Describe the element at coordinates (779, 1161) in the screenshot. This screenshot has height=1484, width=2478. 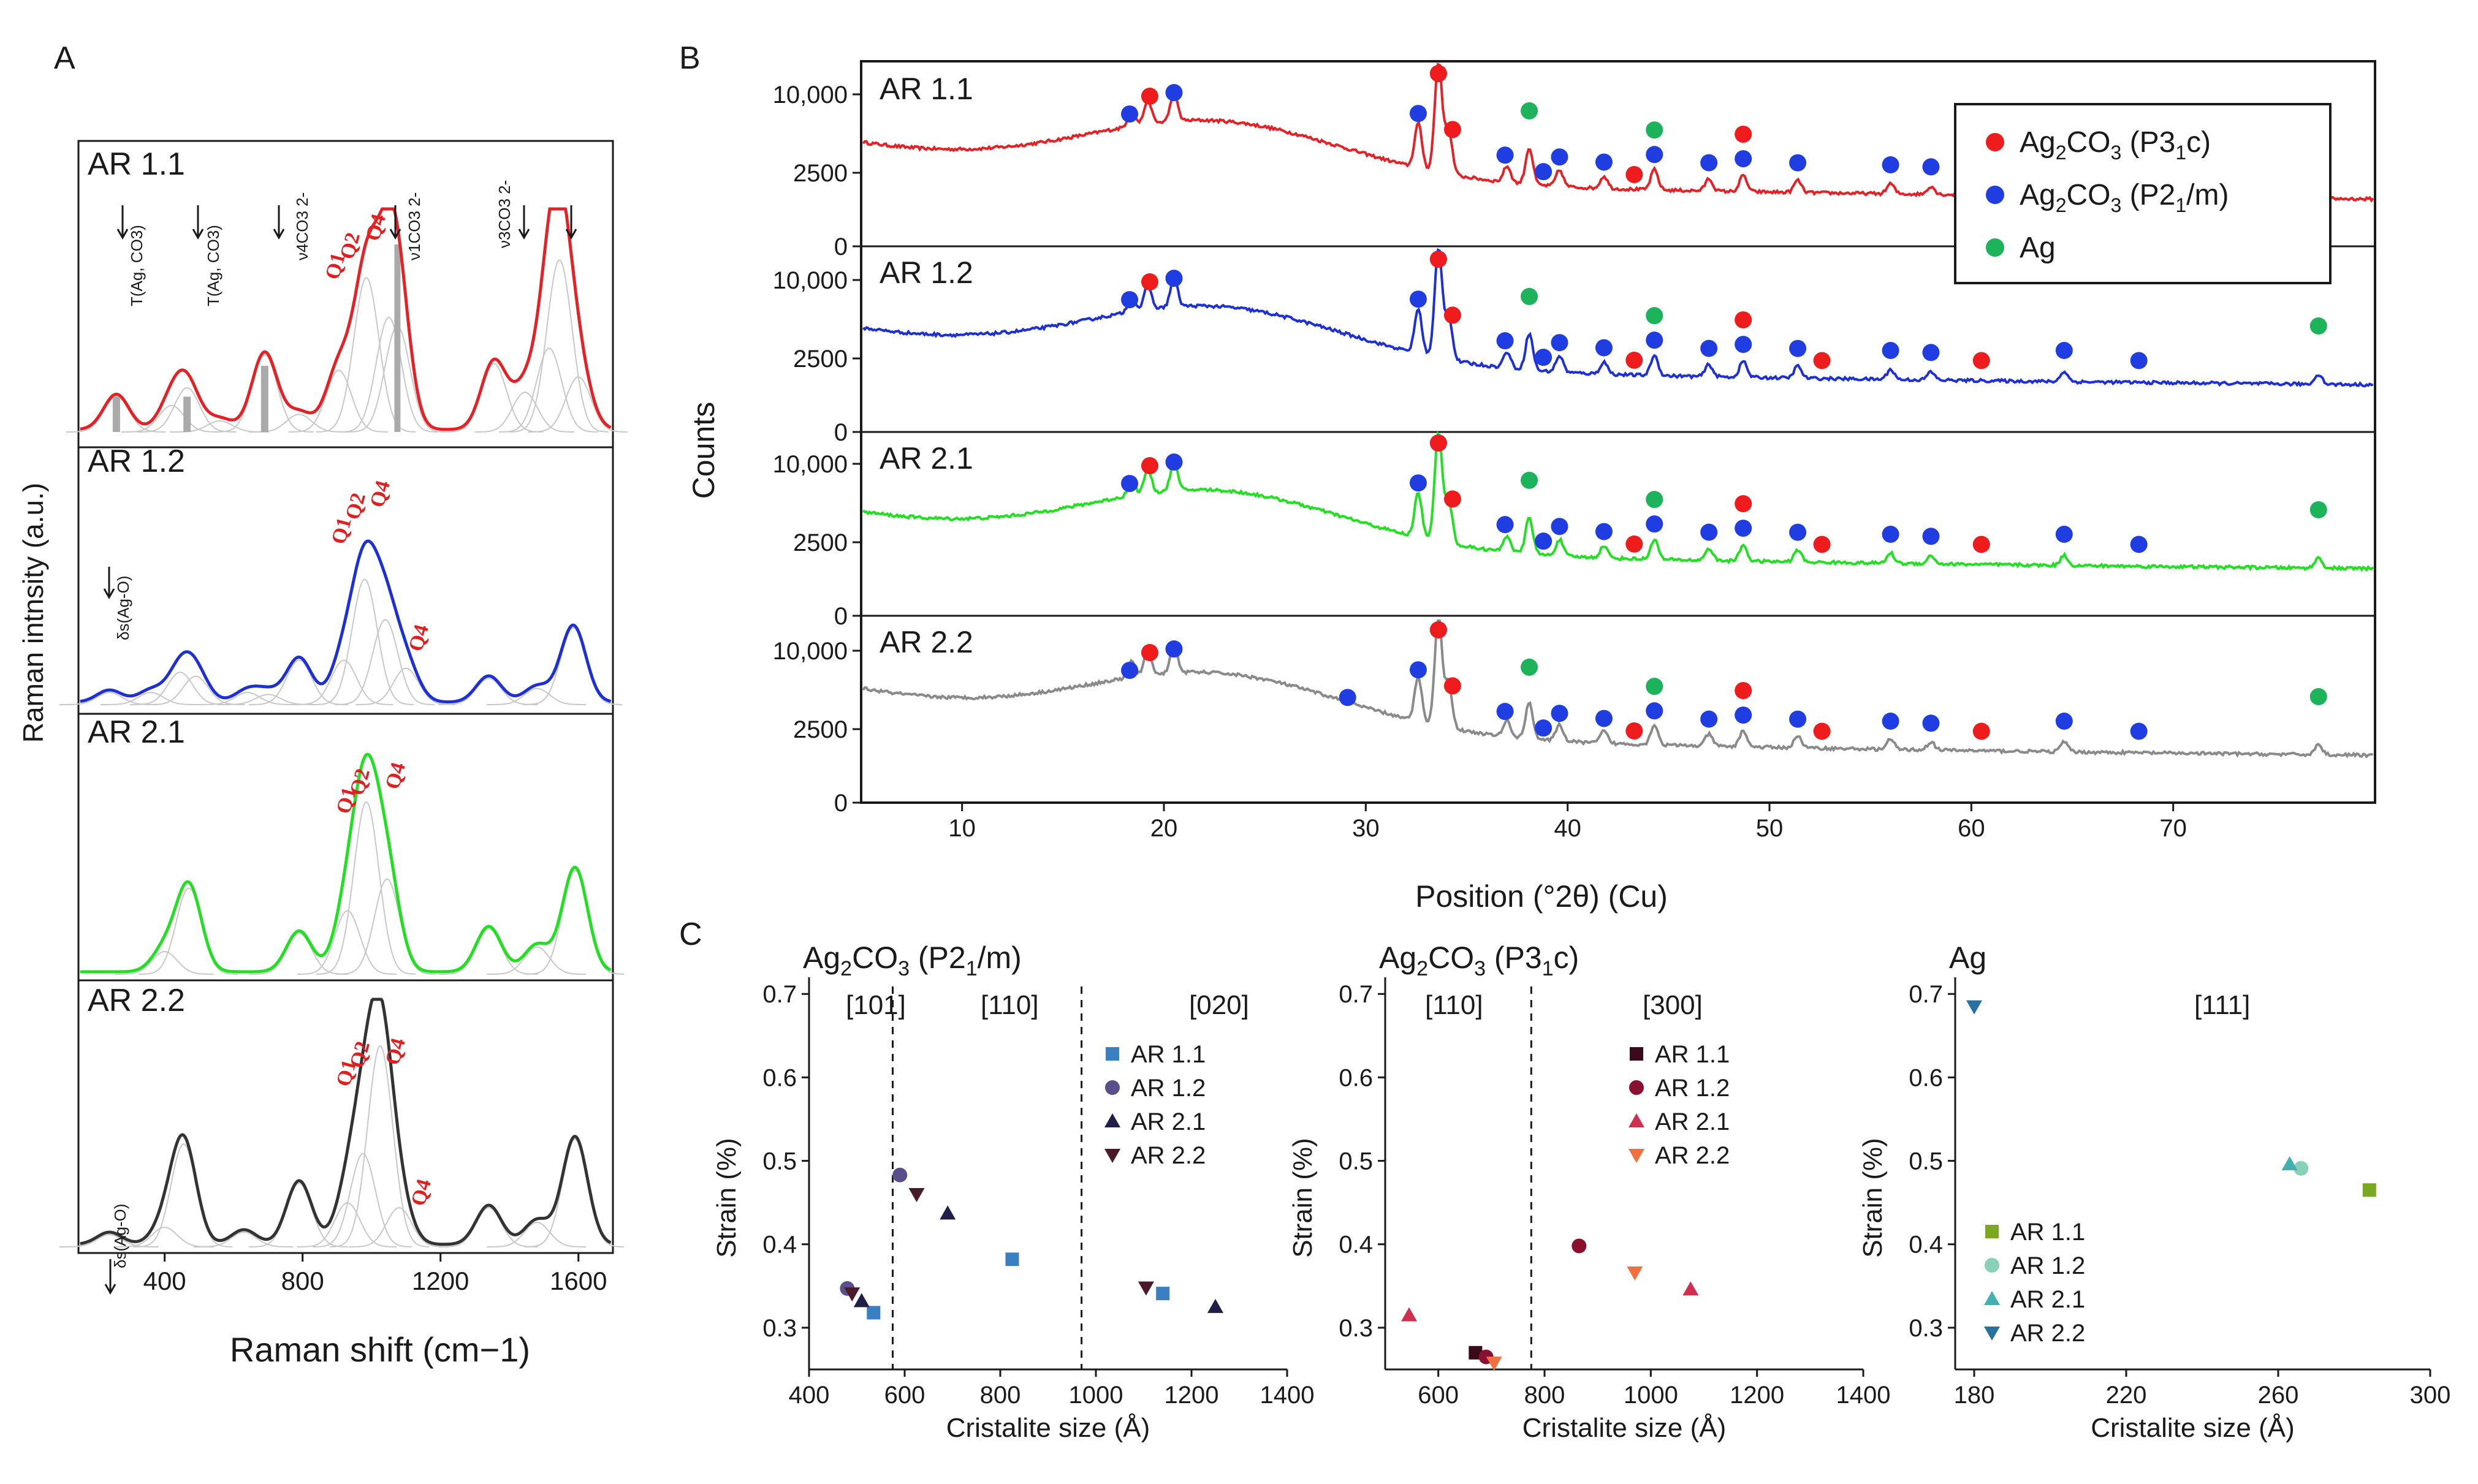
I see `strain-ytick-label: 0.5` at that location.